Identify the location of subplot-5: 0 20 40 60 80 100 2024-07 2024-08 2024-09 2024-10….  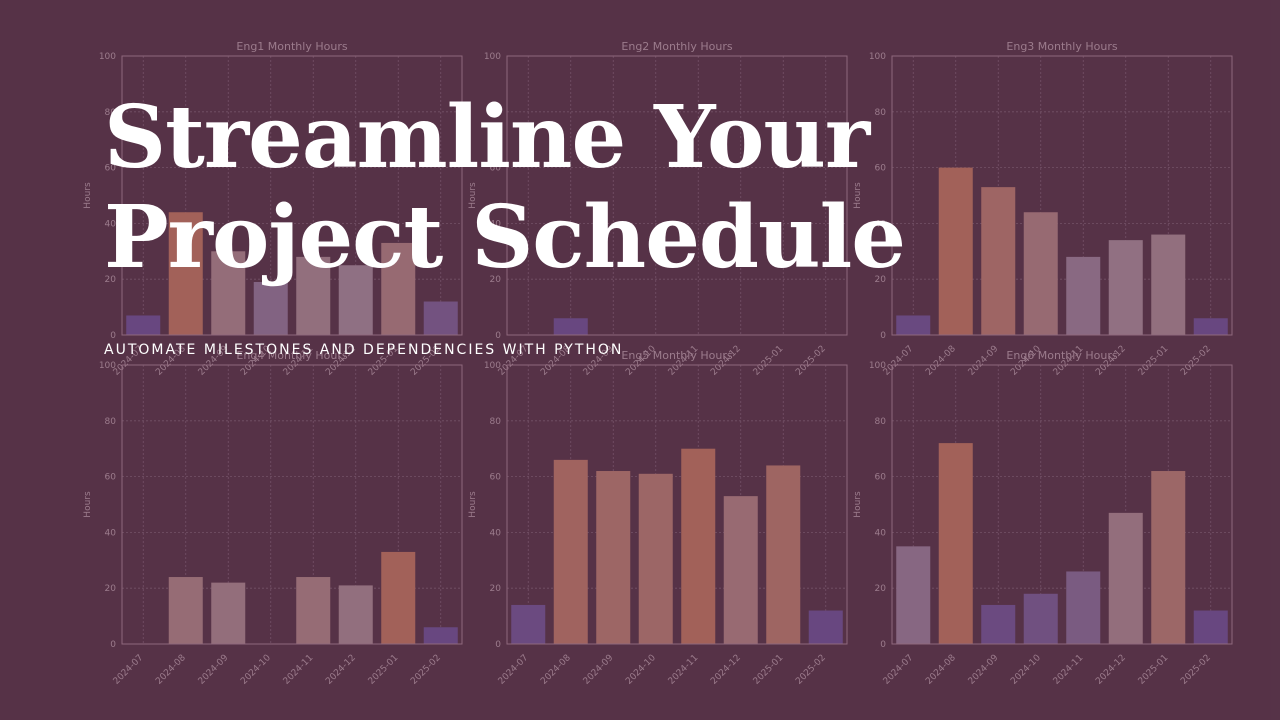
(658, 518).